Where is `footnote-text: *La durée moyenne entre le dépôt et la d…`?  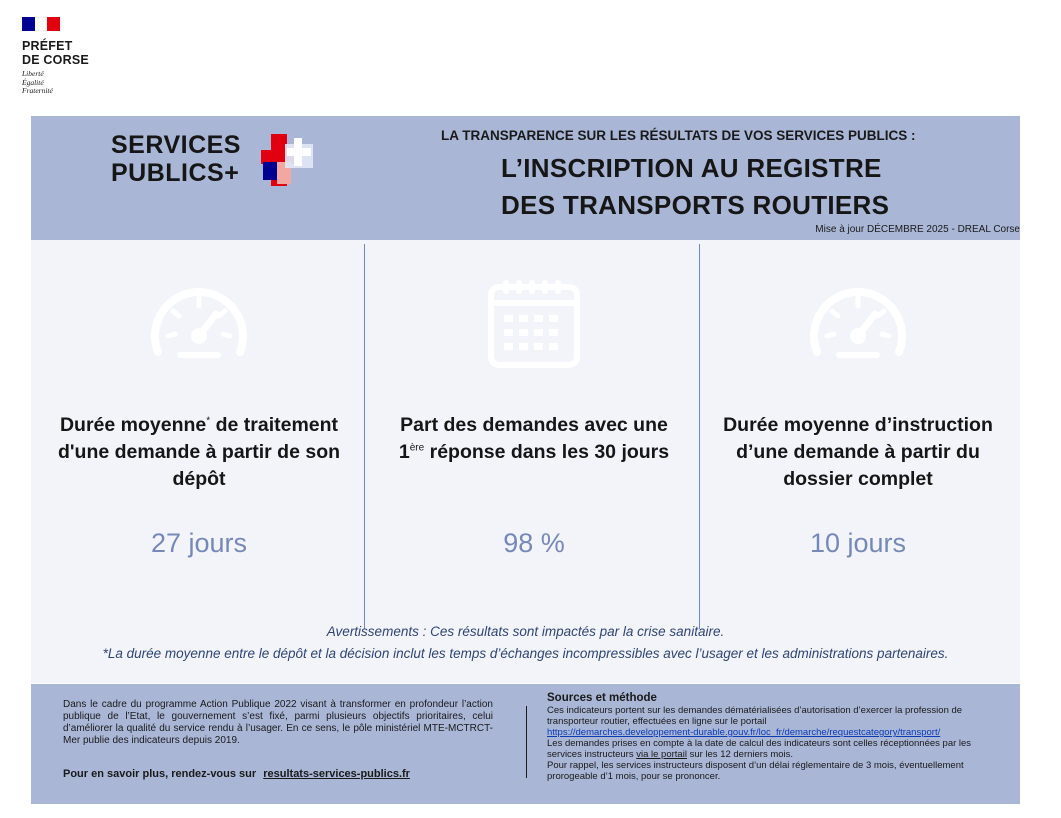
footnote-text: *La durée moyenne entre le dépôt et la d… is located at coordinates (525, 653).